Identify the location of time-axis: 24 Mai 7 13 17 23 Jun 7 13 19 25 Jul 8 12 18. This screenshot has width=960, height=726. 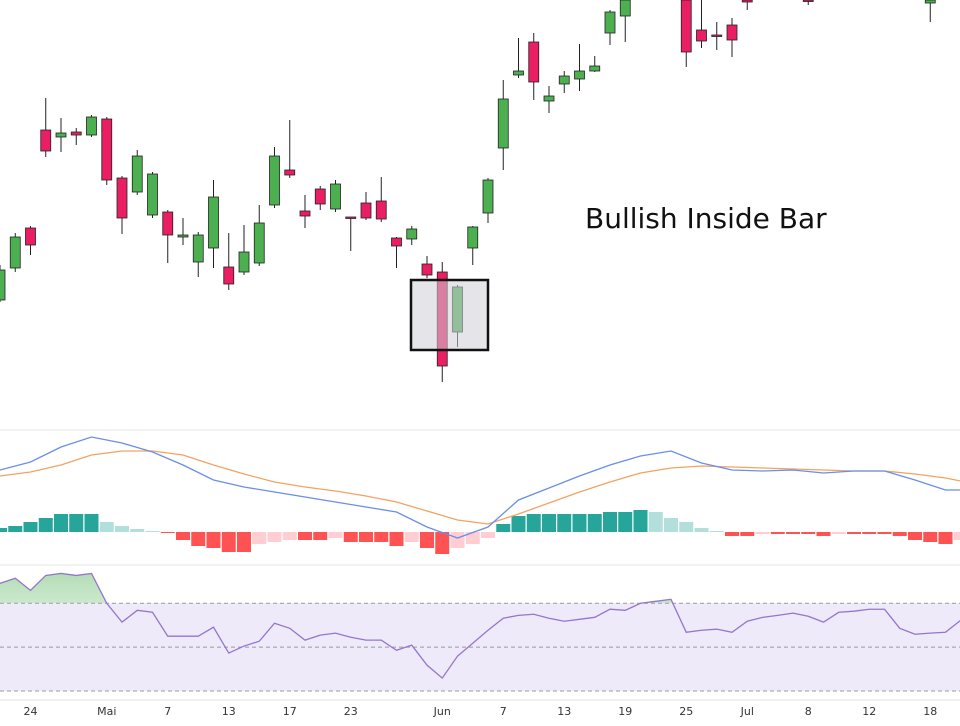
(481, 711).